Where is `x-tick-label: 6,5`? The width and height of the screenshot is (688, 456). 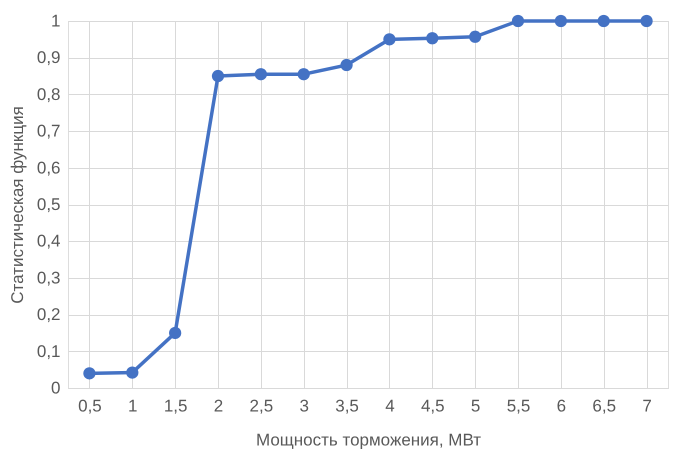
x-tick-label: 6,5 is located at coordinates (604, 406).